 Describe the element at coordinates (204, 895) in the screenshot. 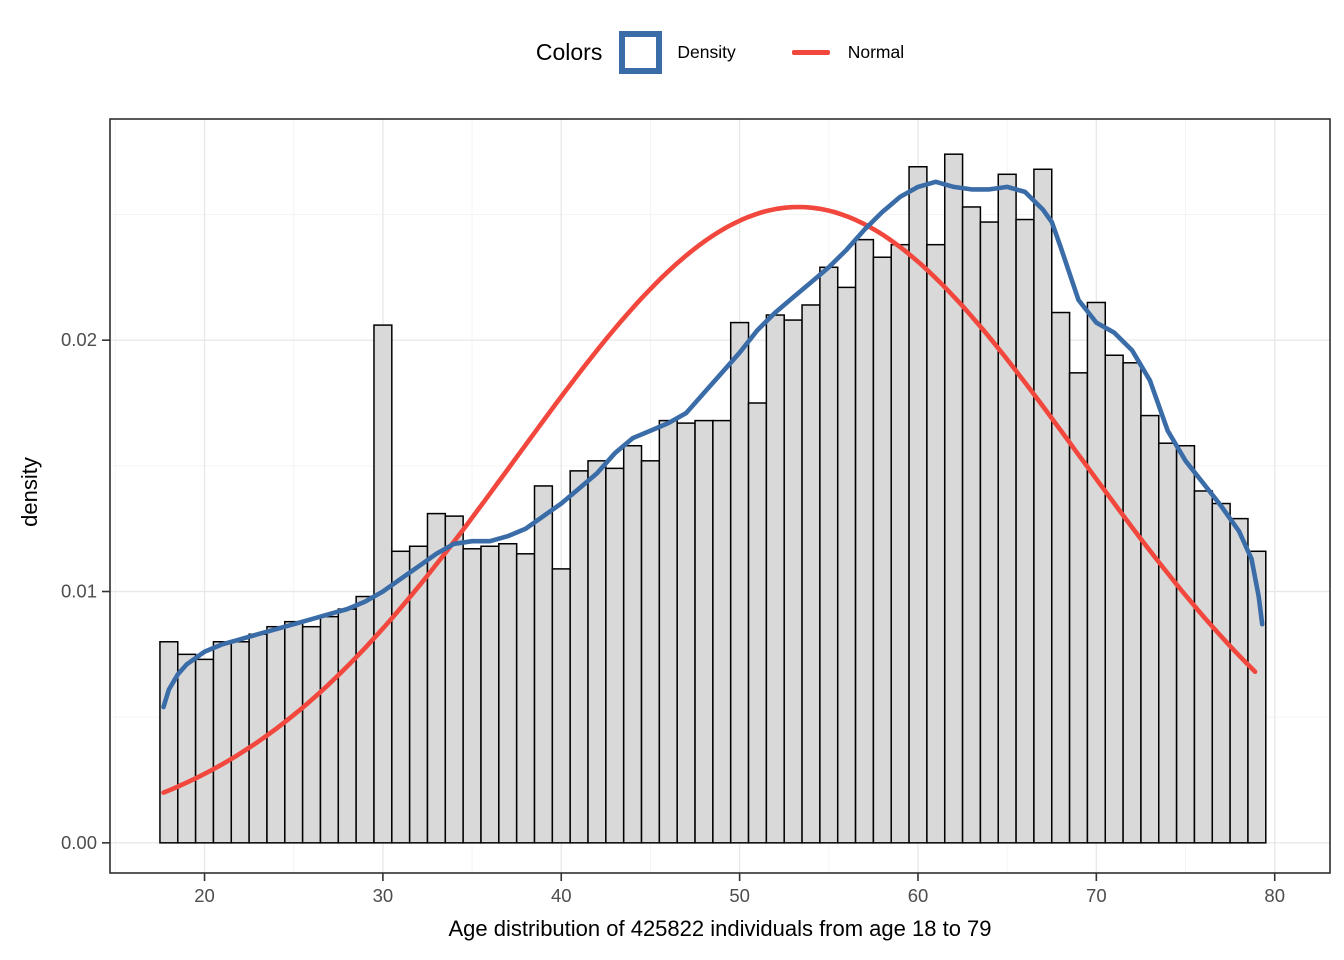

I see `x-tick-label: 20` at that location.